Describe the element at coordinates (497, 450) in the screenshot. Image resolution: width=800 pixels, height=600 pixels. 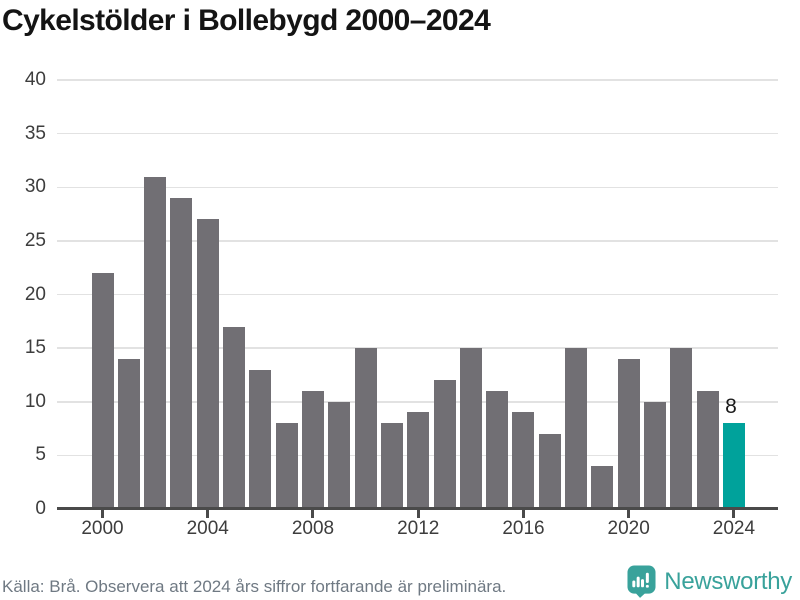
I see `bar-2015` at that location.